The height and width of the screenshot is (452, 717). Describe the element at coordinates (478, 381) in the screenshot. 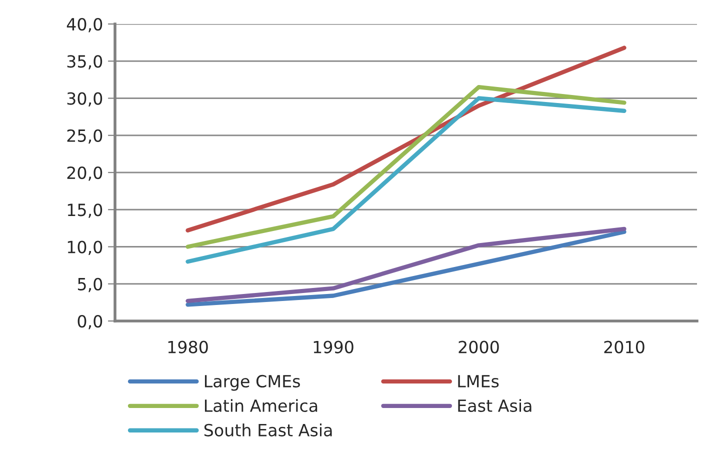

I see `legend-label: LMEs` at that location.